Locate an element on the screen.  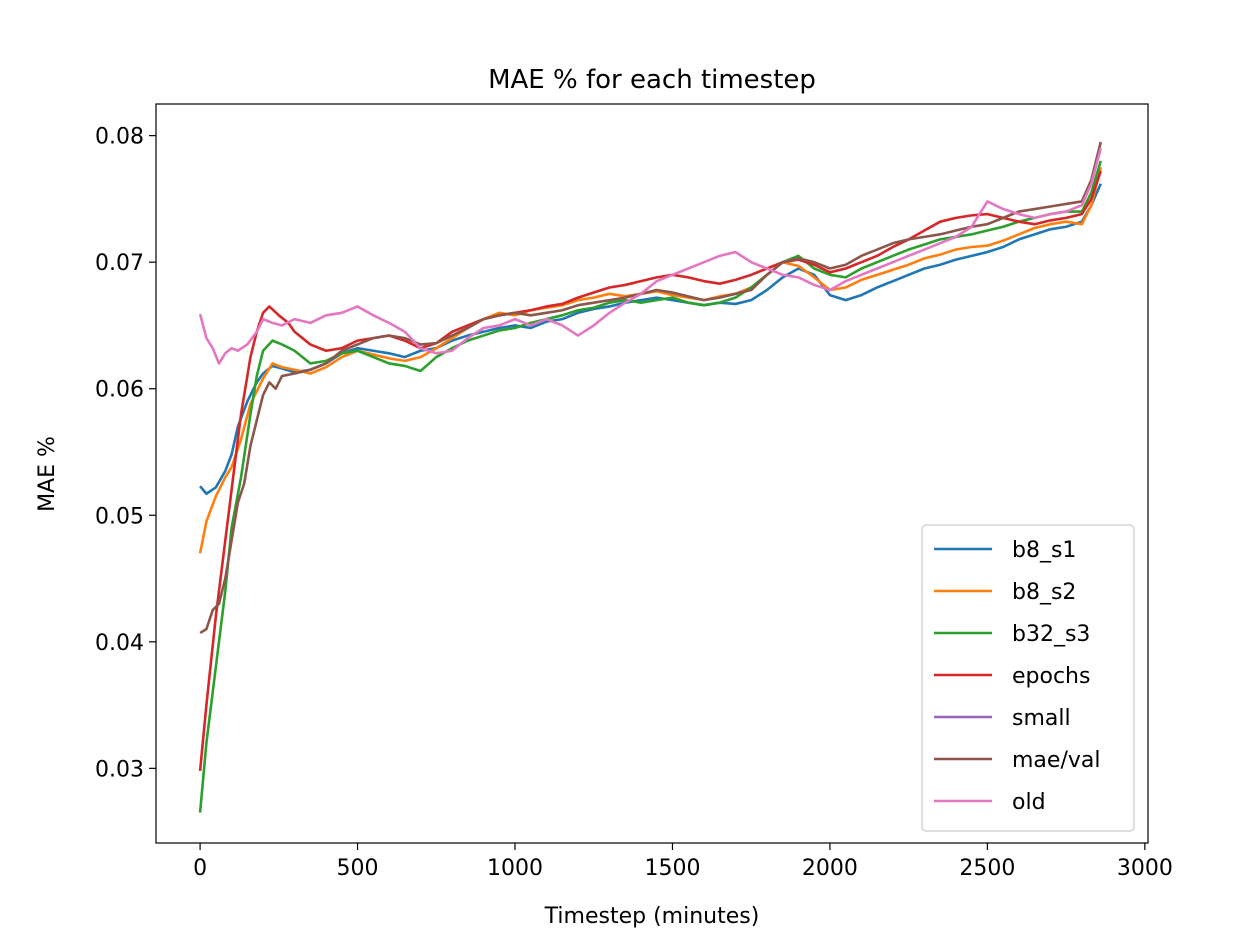
legend-label: small is located at coordinates (1041, 718).